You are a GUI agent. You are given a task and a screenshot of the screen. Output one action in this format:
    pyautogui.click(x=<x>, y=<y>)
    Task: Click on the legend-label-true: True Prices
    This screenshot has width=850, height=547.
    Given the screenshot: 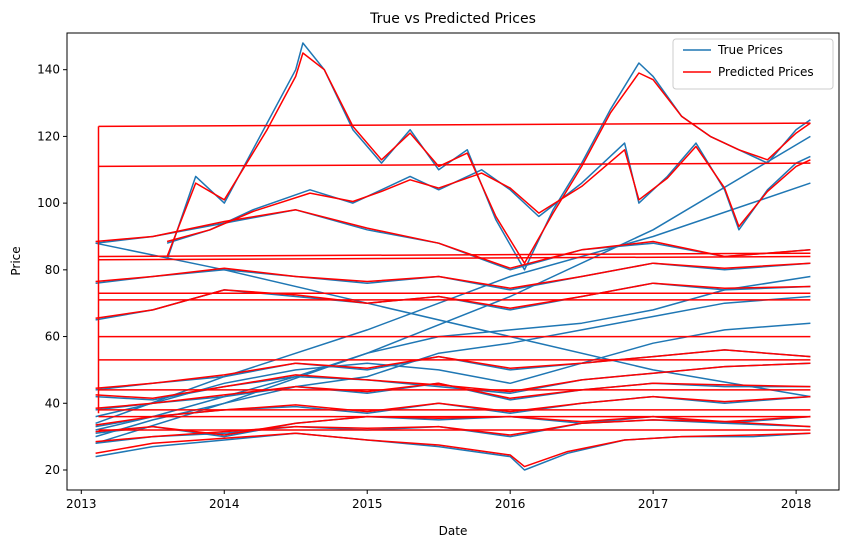 What is the action you would take?
    pyautogui.click(x=750, y=50)
    